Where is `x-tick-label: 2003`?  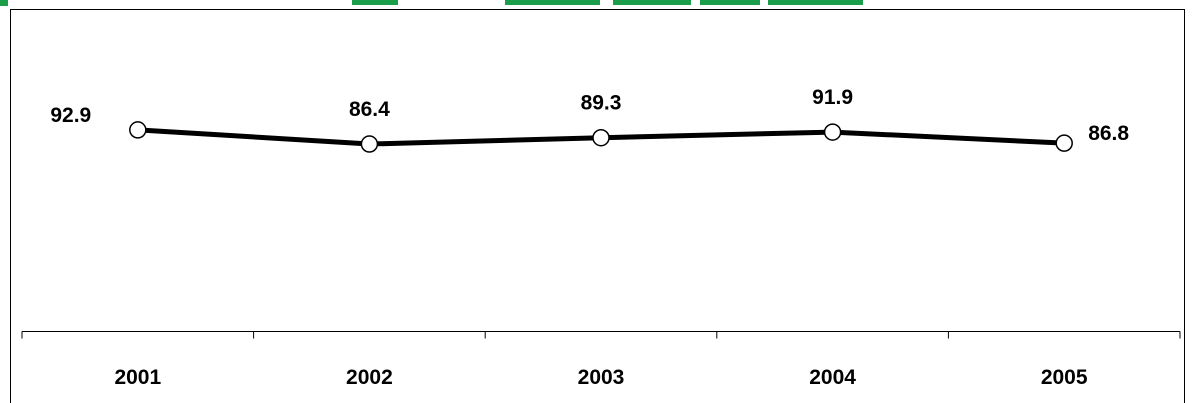 x-tick-label: 2003 is located at coordinates (601, 377).